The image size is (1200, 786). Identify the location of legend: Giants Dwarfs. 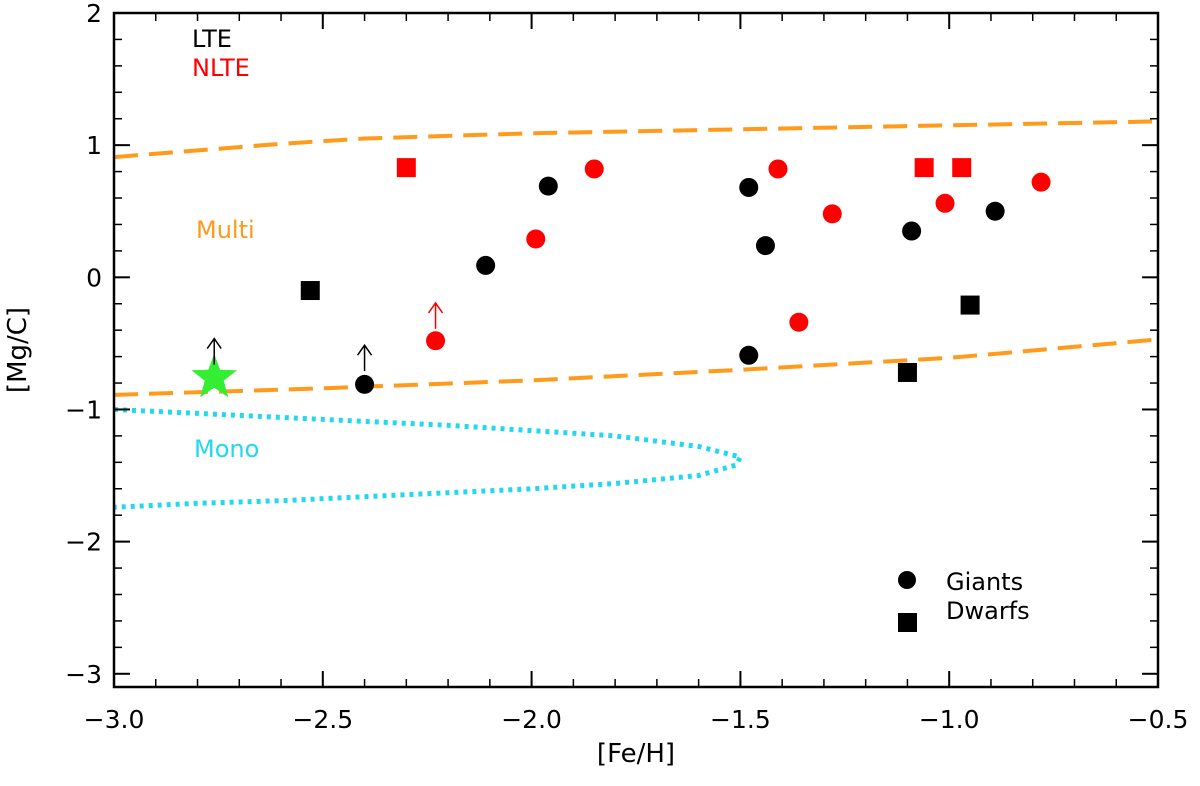
(964, 600).